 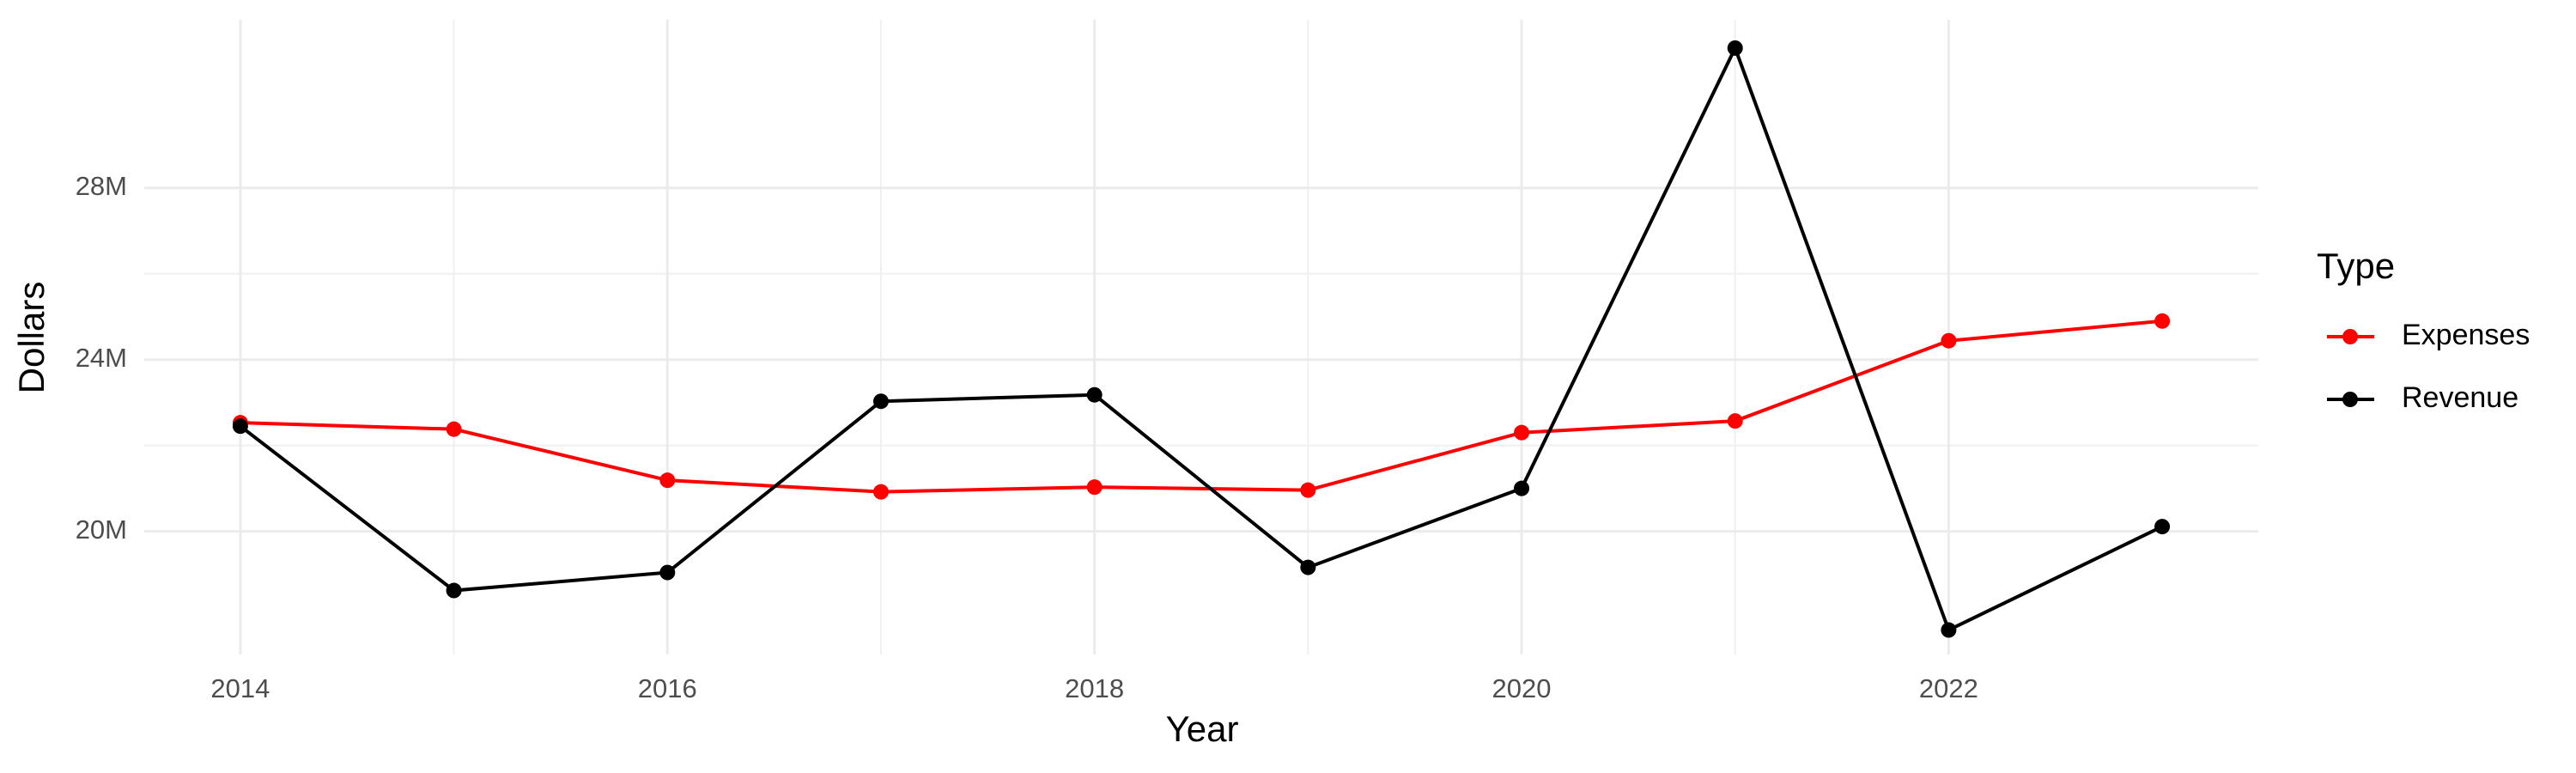 What do you see at coordinates (2466, 335) in the screenshot?
I see `legend-label: Expenses` at bounding box center [2466, 335].